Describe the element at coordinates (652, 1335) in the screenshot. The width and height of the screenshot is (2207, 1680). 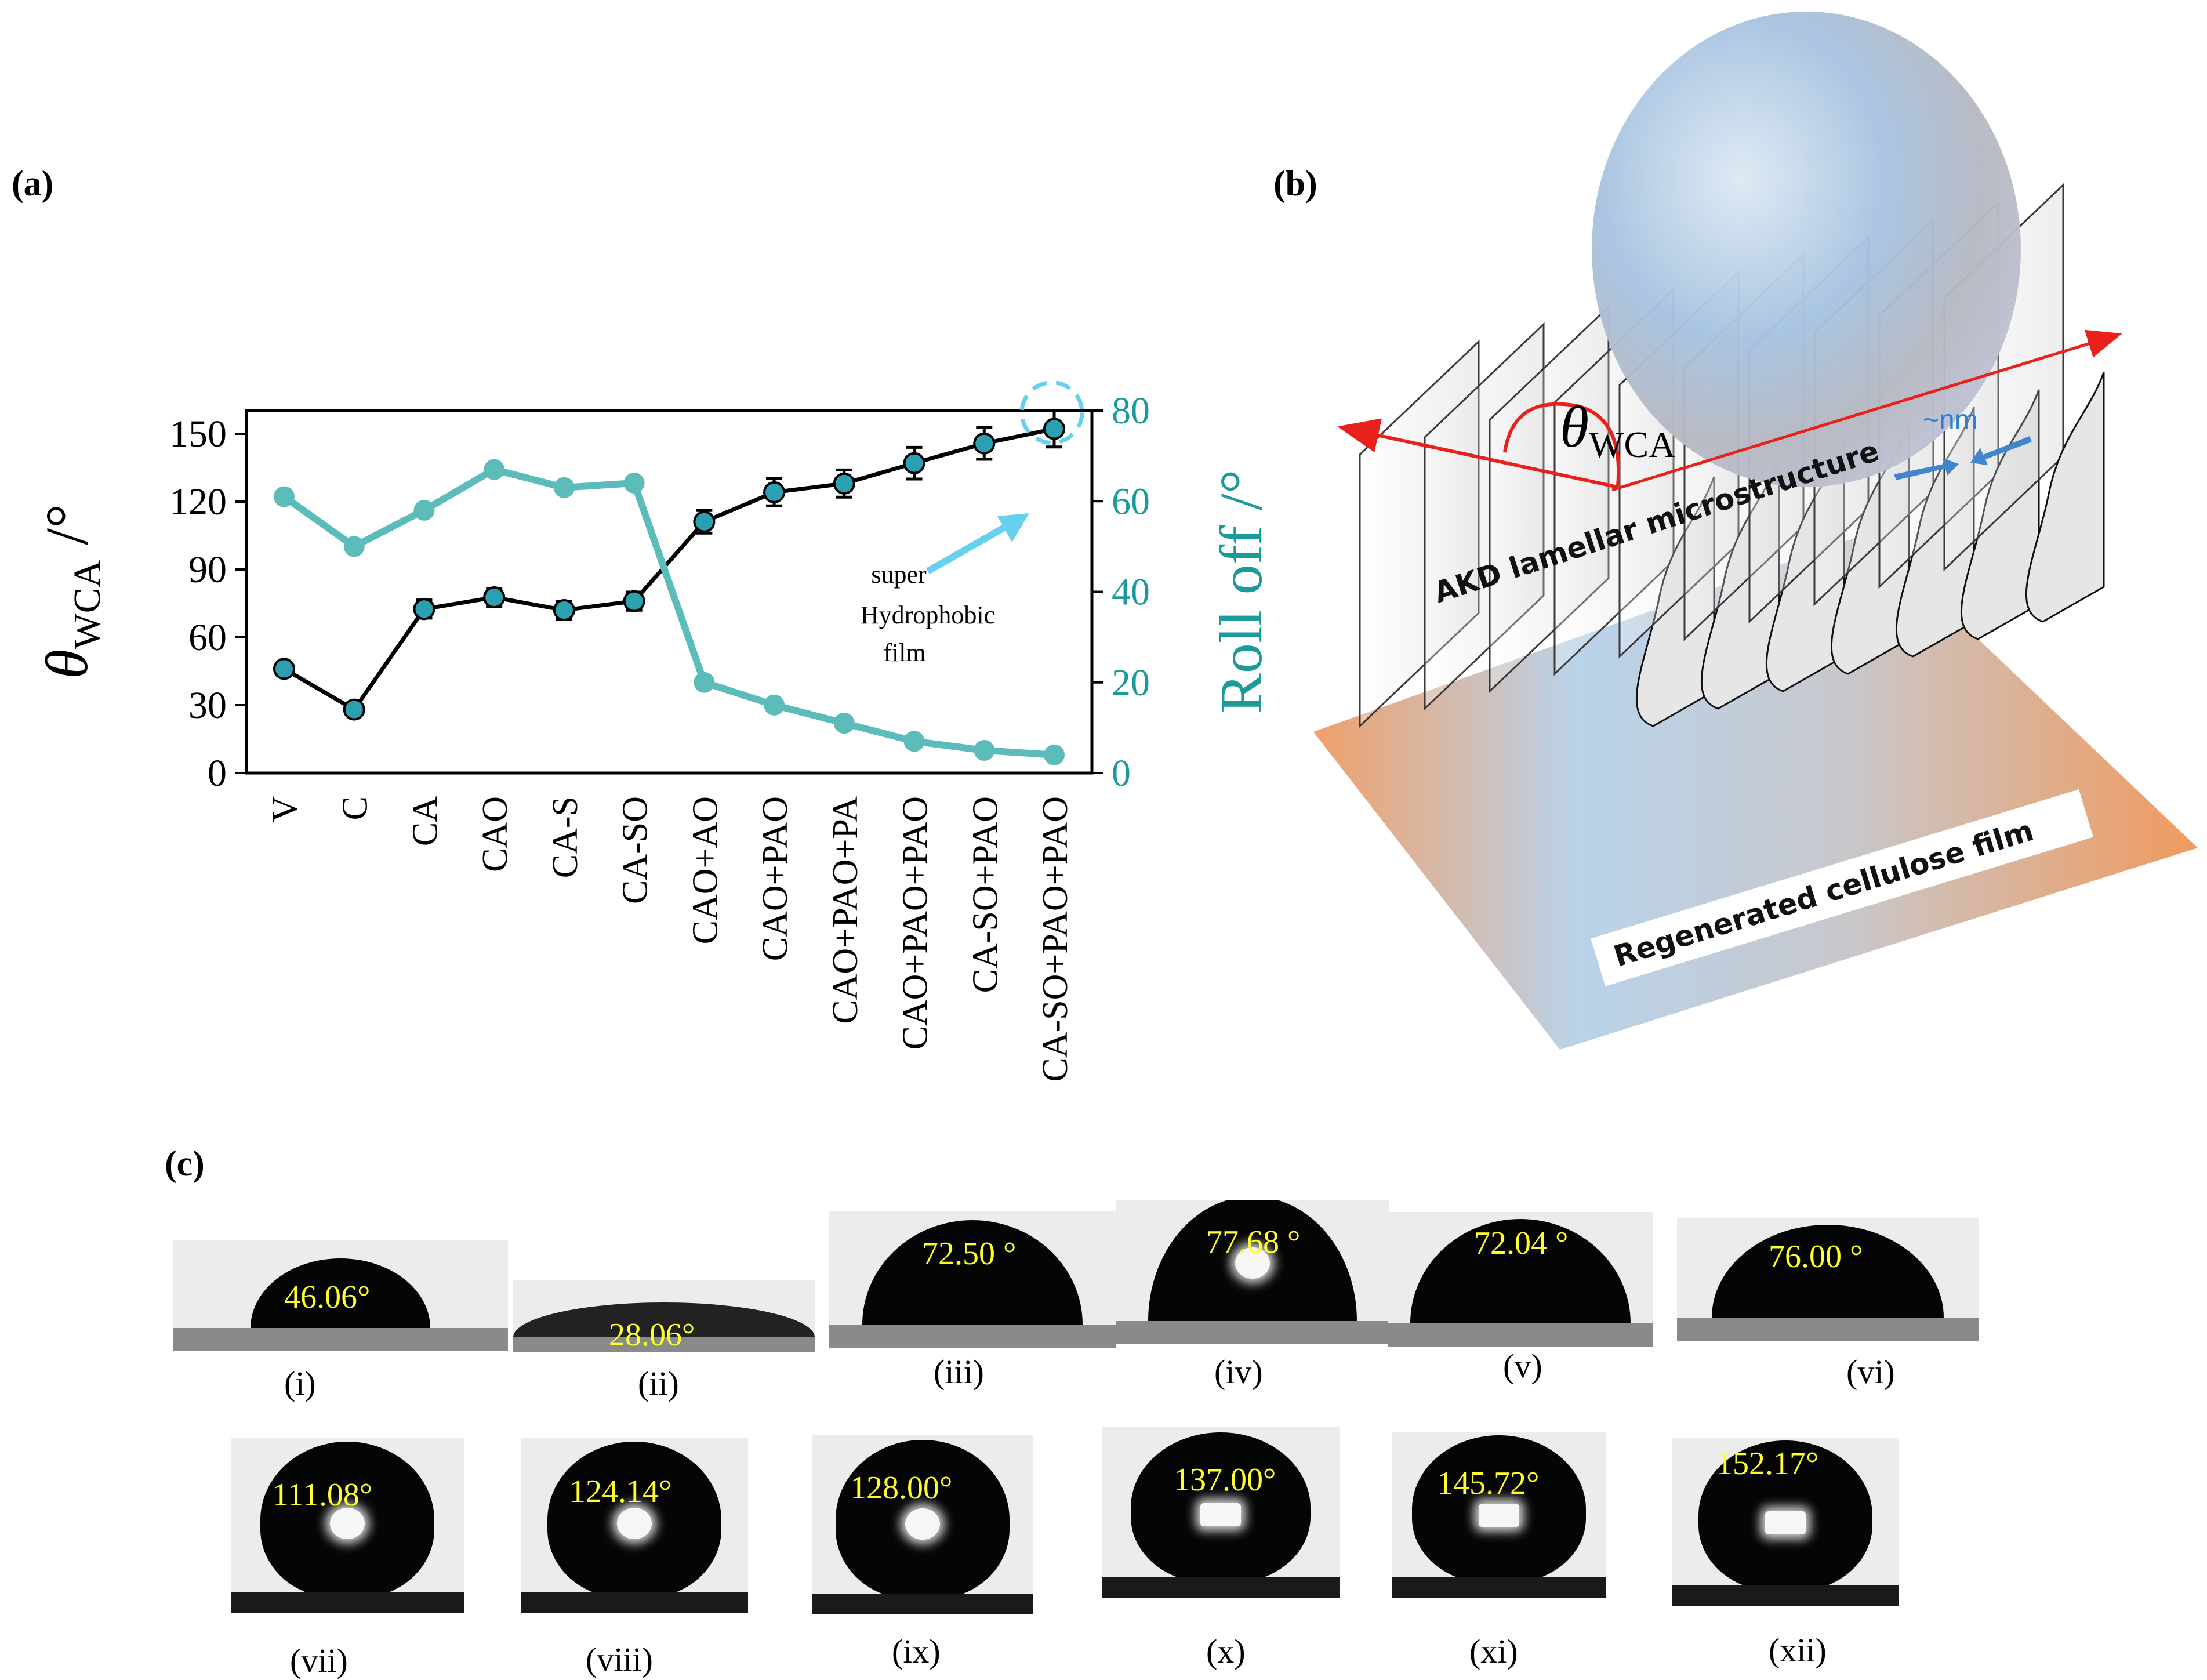
I see `contact-angle-value: 28.06°` at that location.